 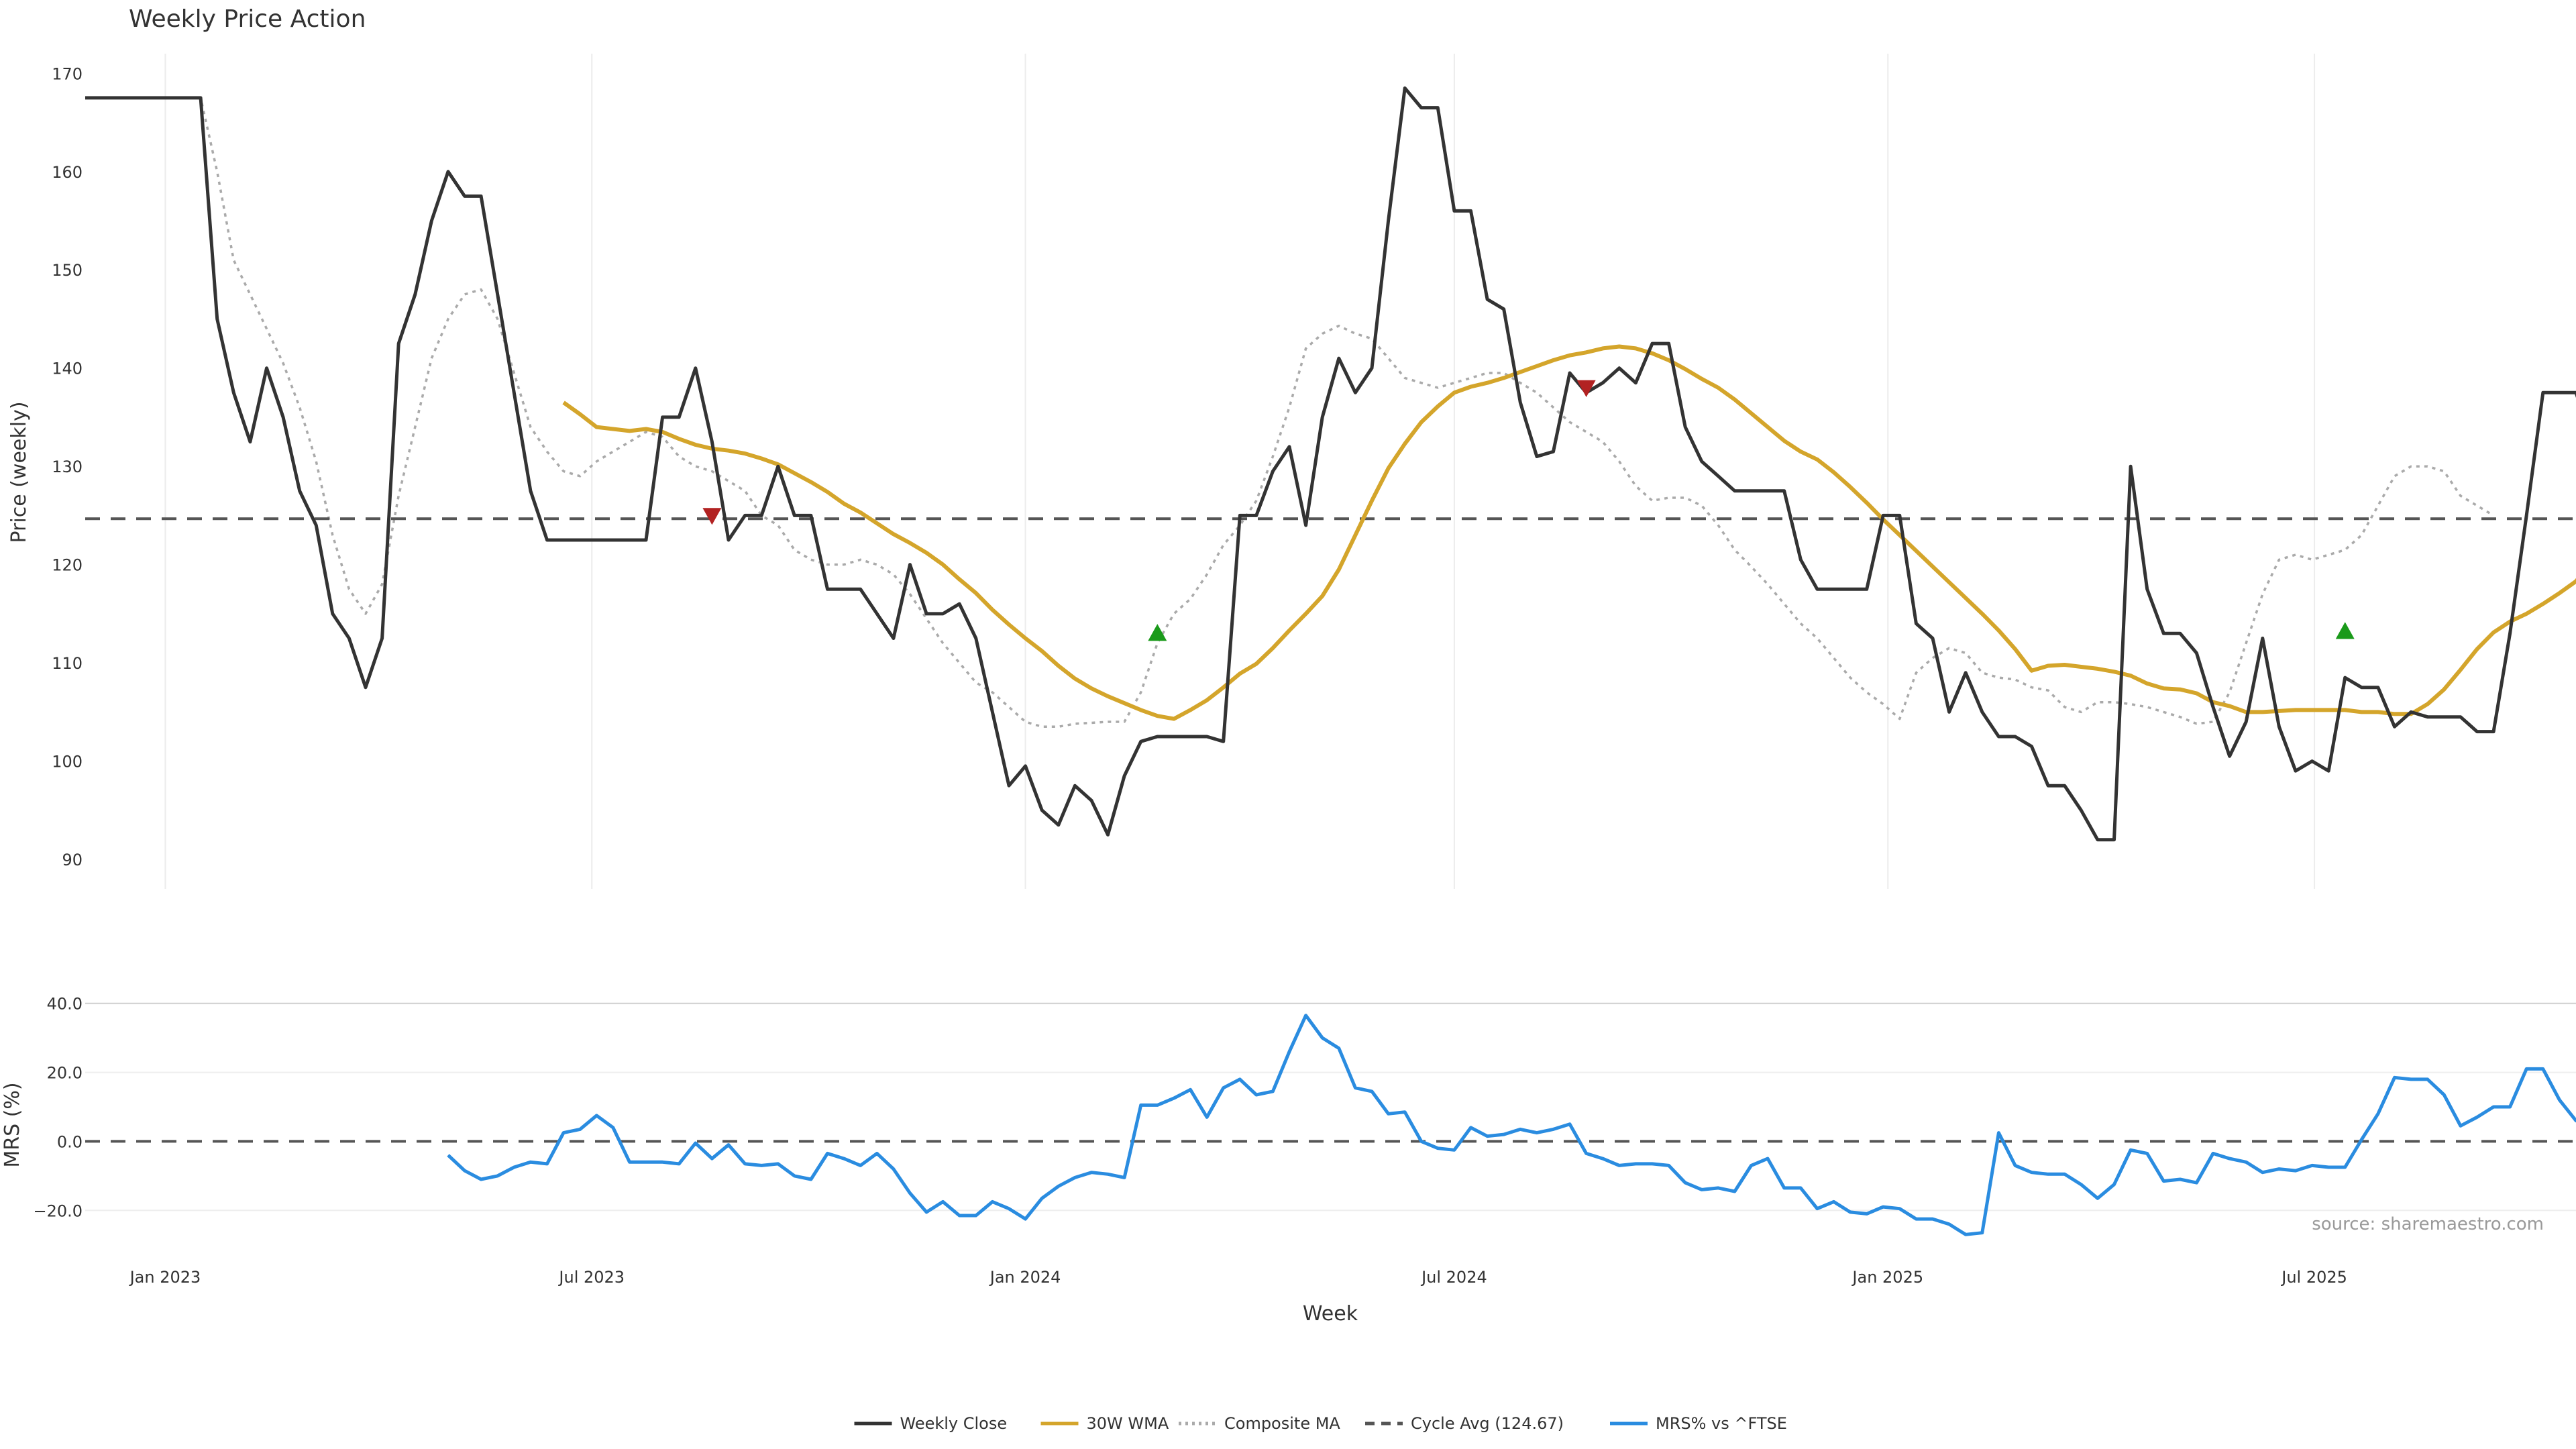 What do you see at coordinates (591, 1277) in the screenshot?
I see `x-tick-1: Jul 2023` at bounding box center [591, 1277].